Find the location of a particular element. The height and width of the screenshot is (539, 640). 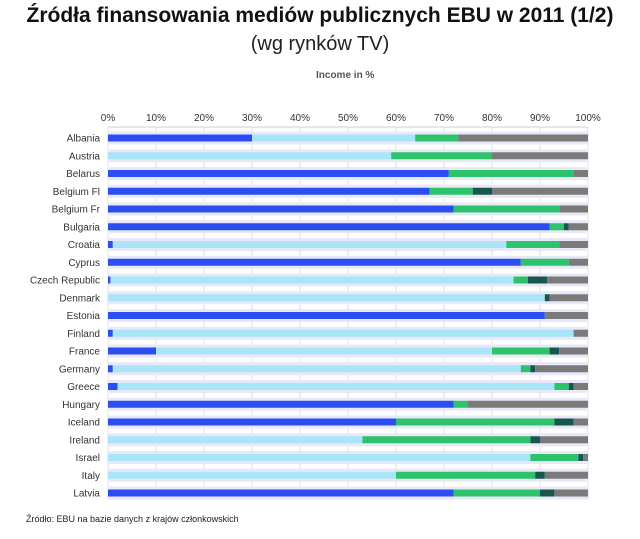

x-tick-label: 20% is located at coordinates (204, 118).